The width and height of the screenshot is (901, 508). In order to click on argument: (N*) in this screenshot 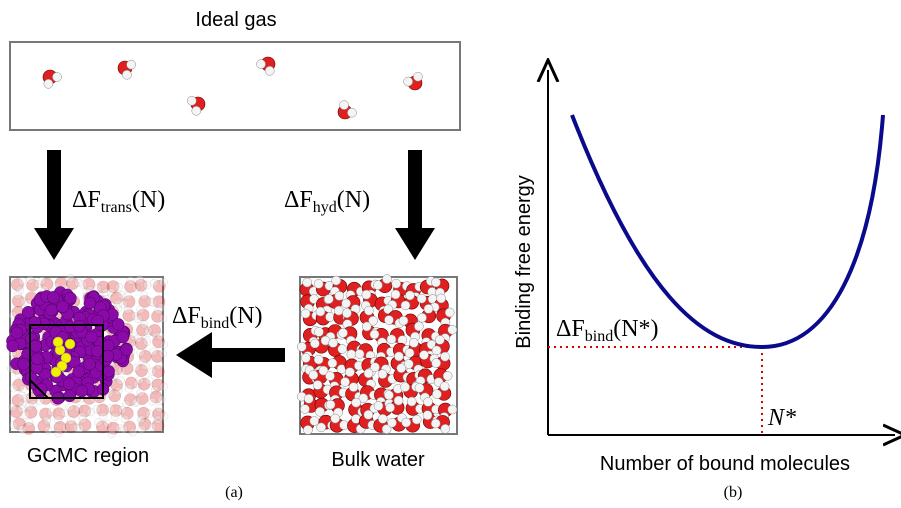, I will do `click(635, 329)`.